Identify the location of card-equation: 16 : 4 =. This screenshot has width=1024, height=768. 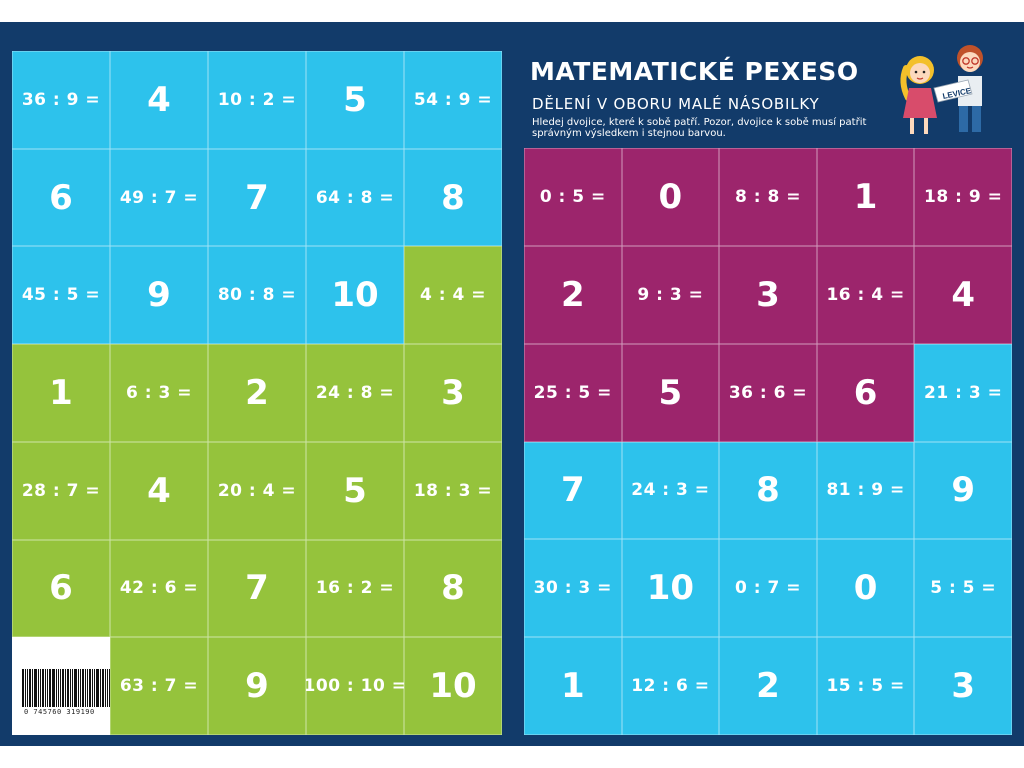
(865, 294).